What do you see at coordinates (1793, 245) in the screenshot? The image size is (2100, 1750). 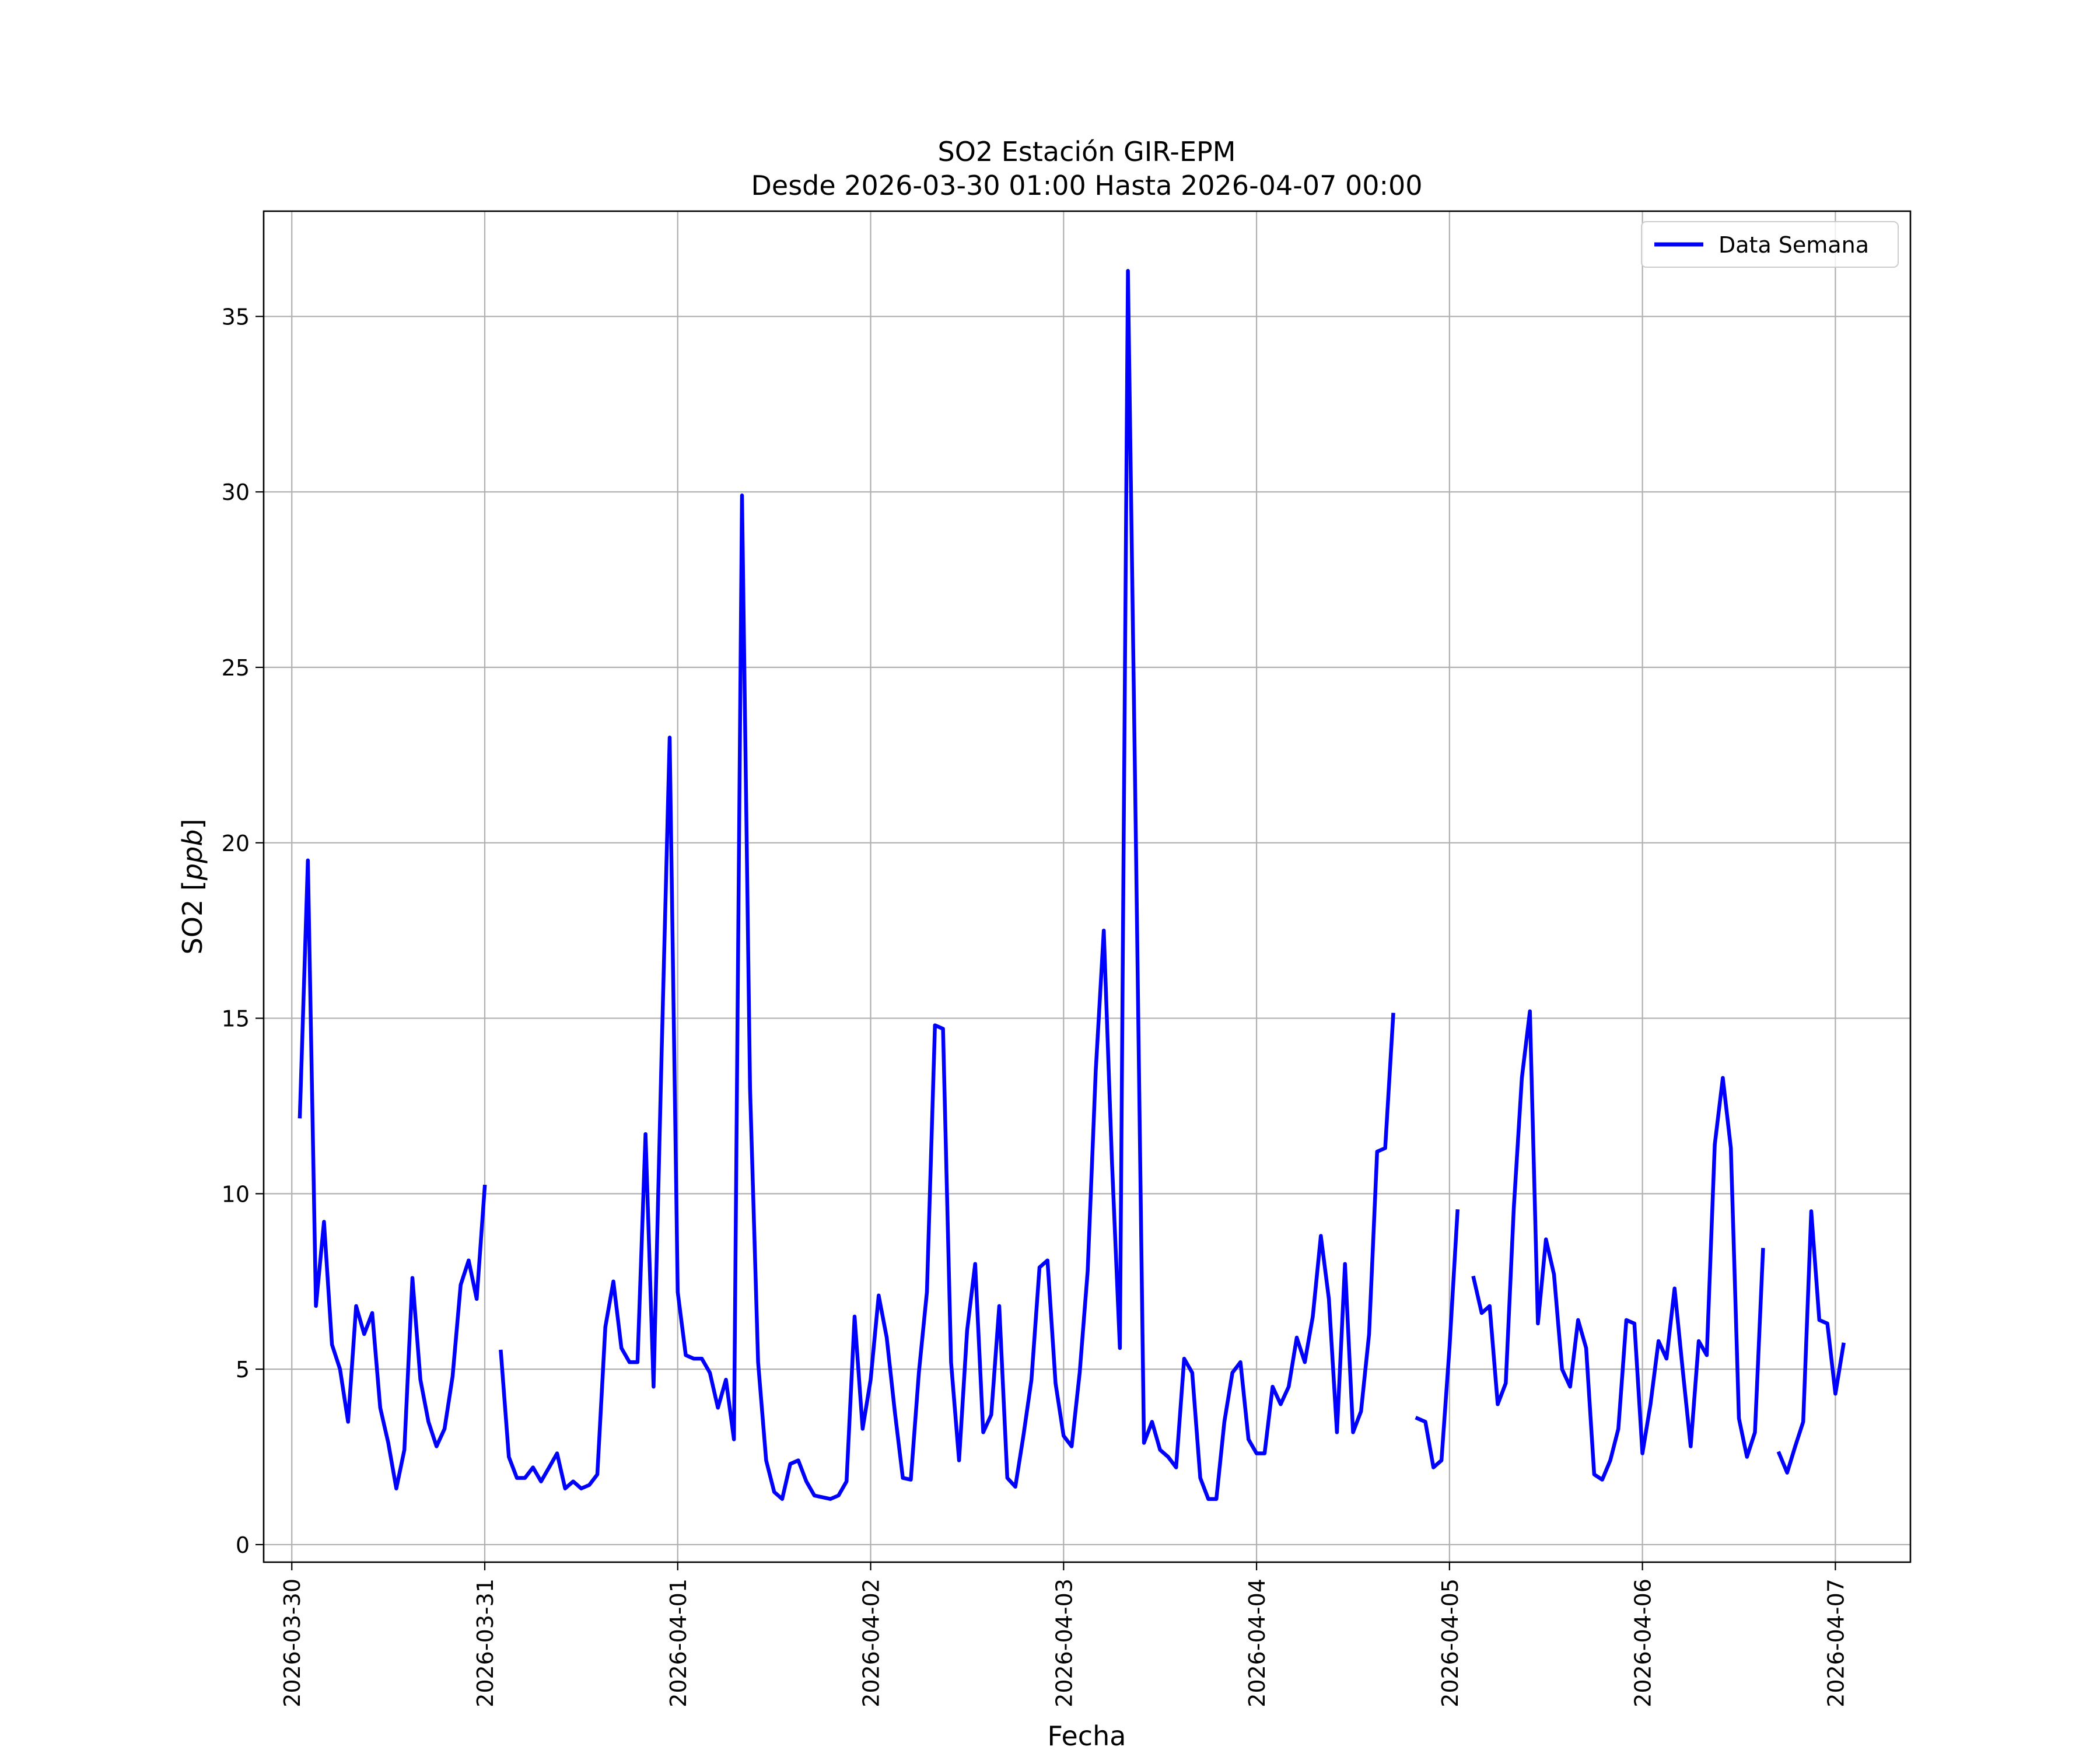 I see `legend-label: Data Semana` at bounding box center [1793, 245].